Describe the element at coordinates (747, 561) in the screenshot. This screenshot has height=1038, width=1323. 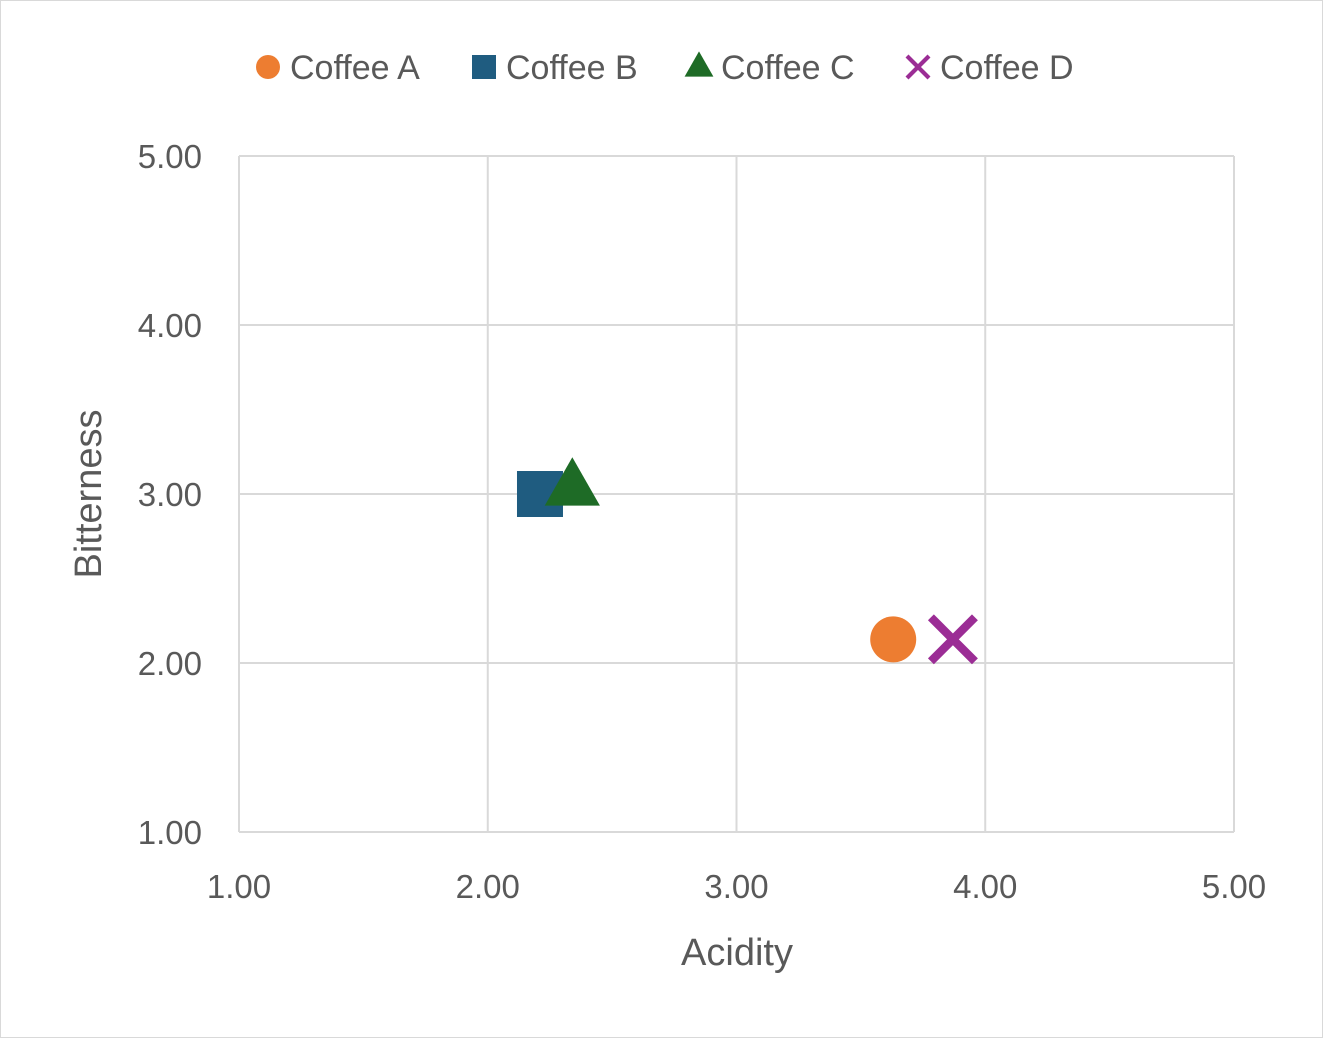
I see `data-points` at that location.